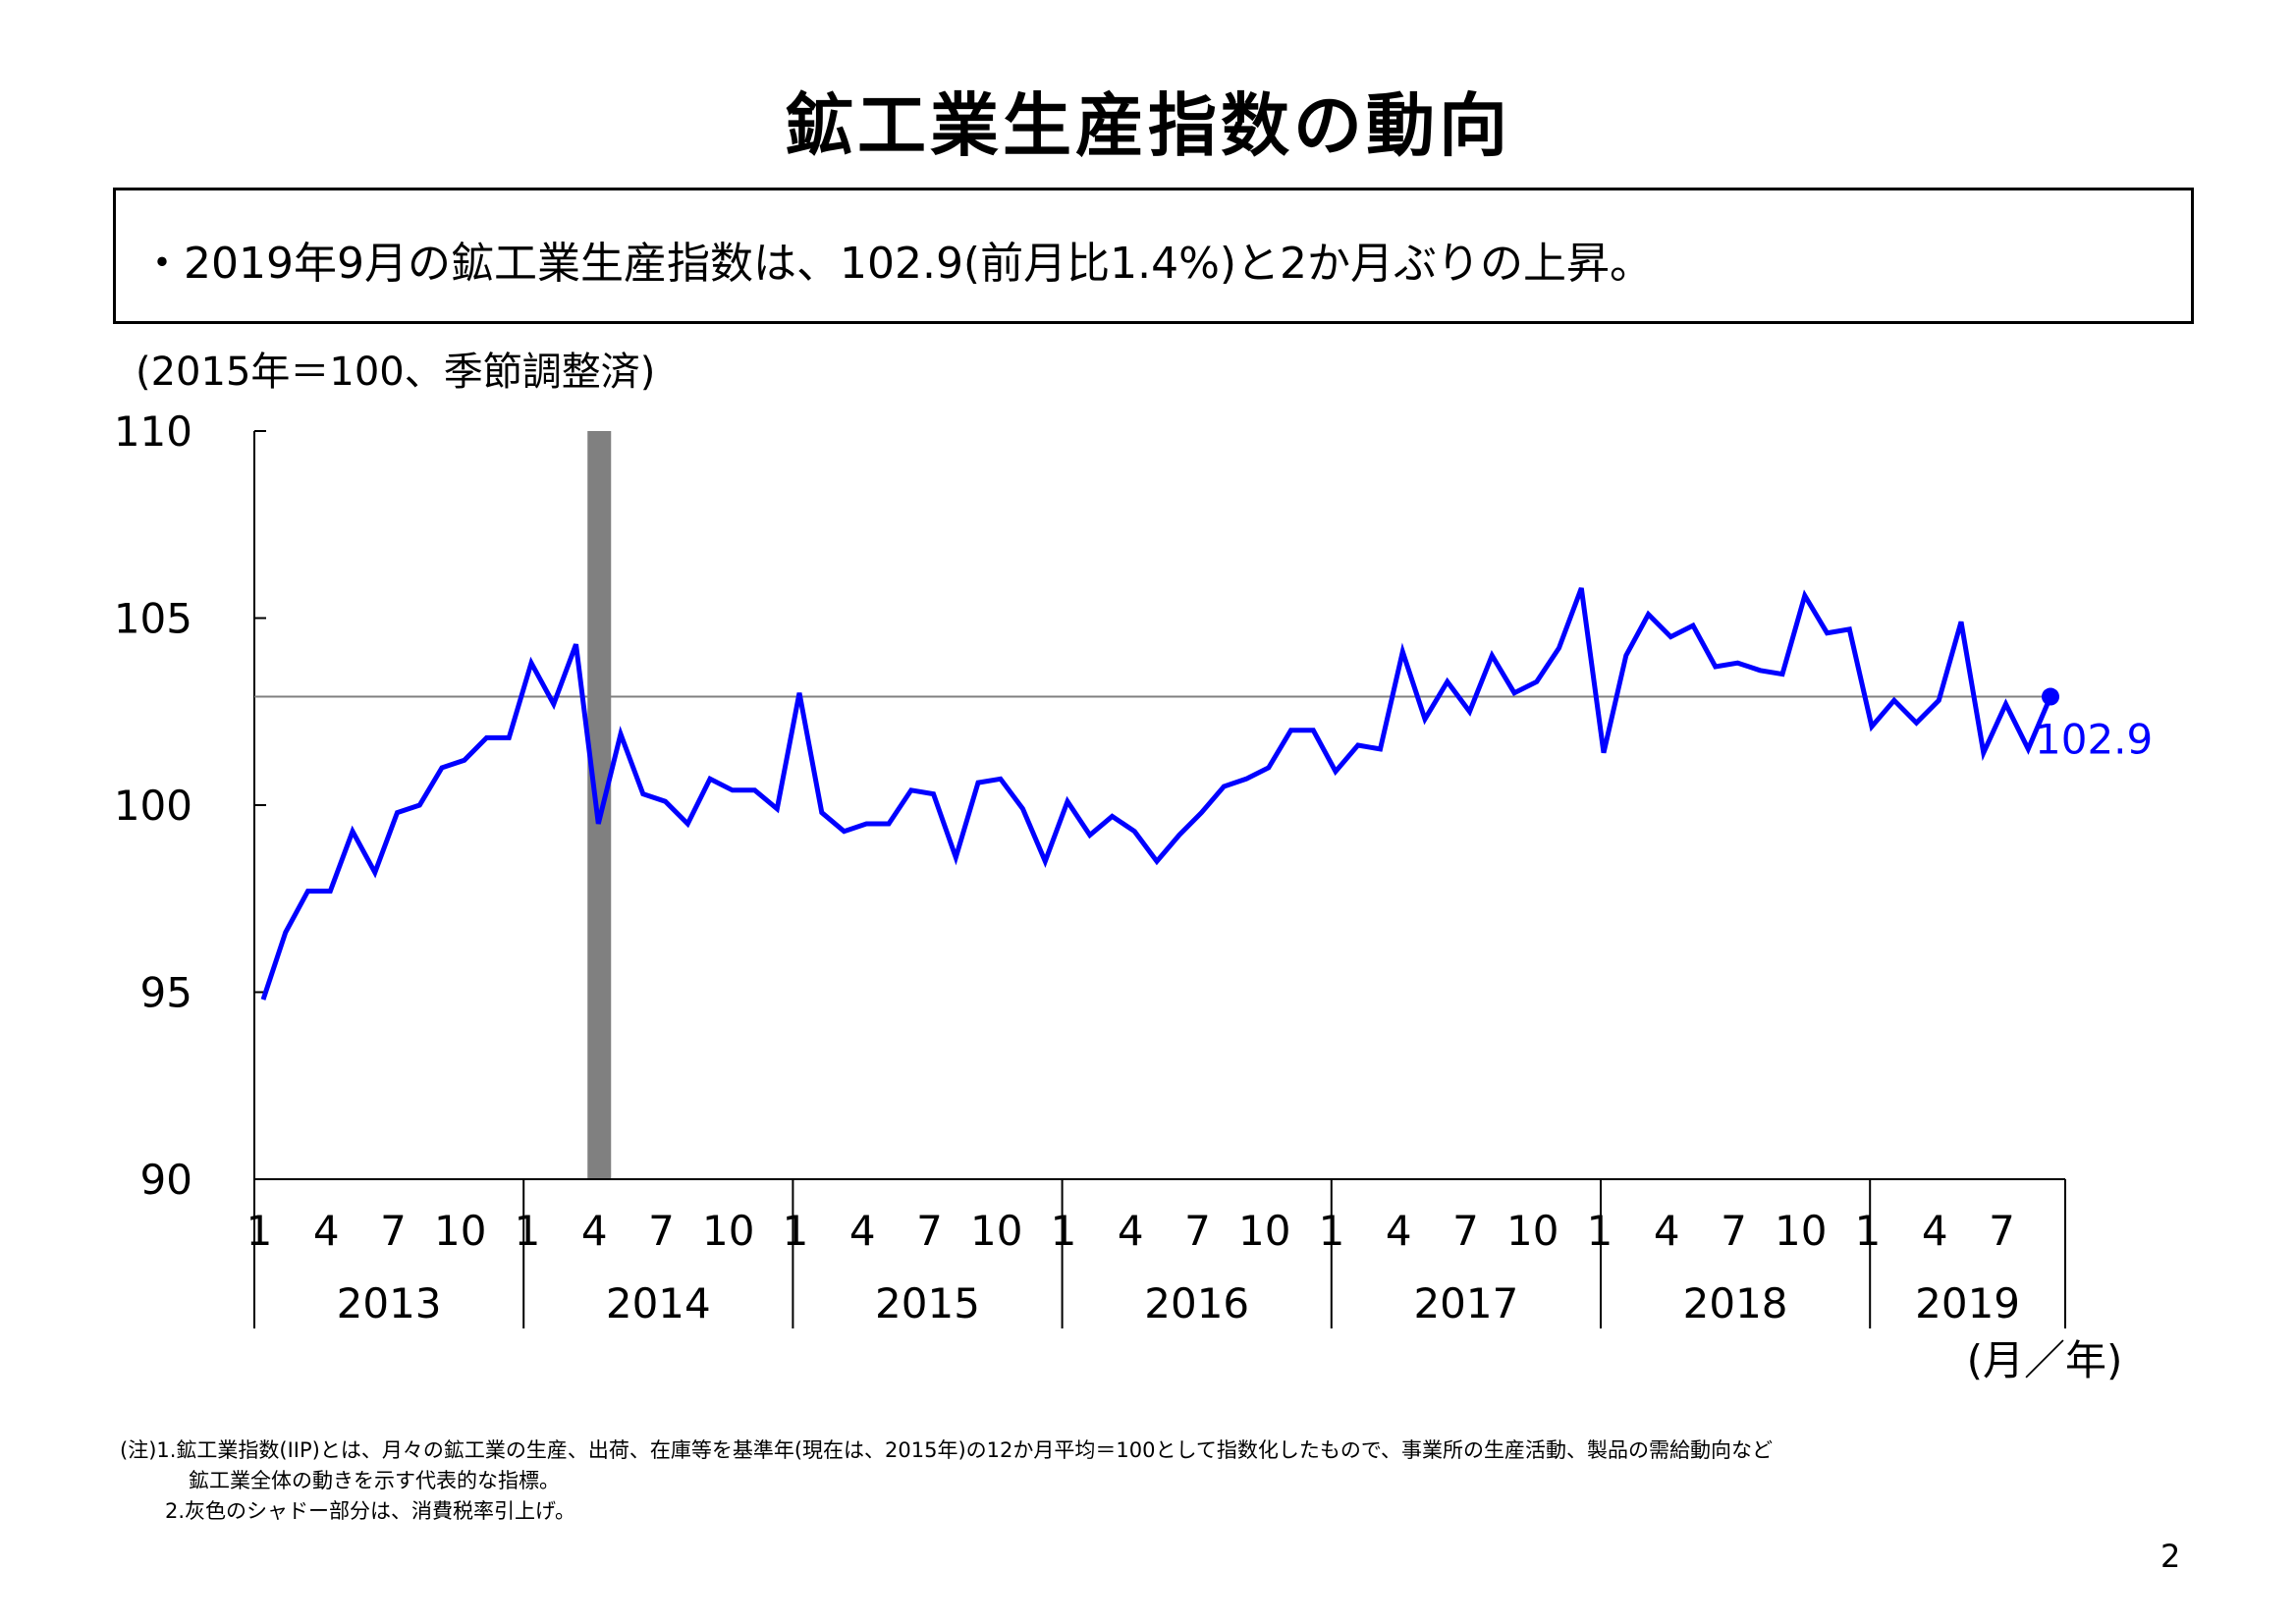  Describe the element at coordinates (153, 431) in the screenshot. I see `y-tick-label: 110` at that location.